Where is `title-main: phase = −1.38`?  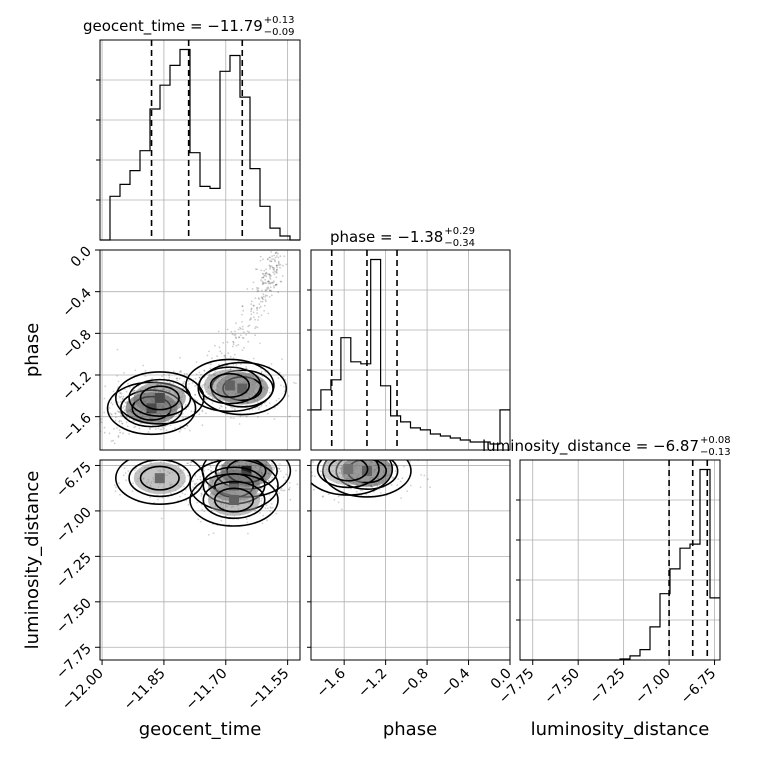
title-main: phase = −1.38 is located at coordinates (386, 237).